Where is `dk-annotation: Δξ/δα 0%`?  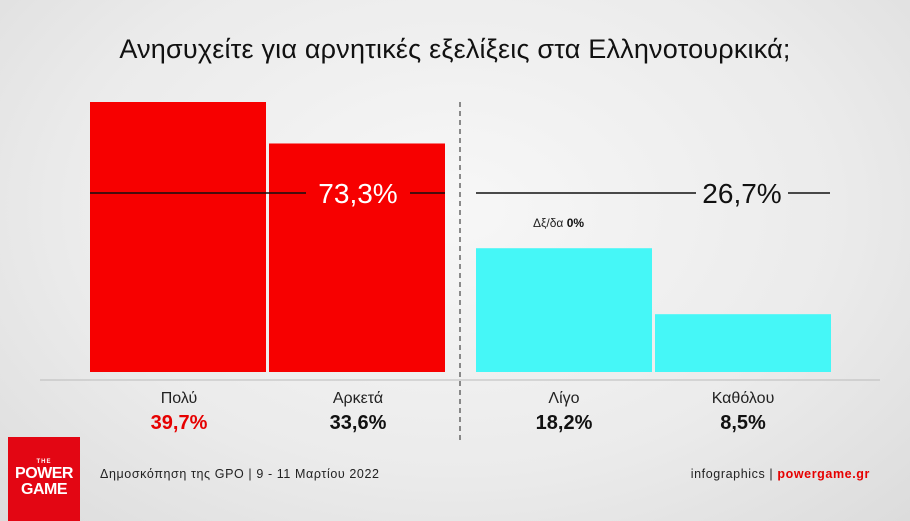 dk-annotation: Δξ/δα 0% is located at coordinates (558, 223).